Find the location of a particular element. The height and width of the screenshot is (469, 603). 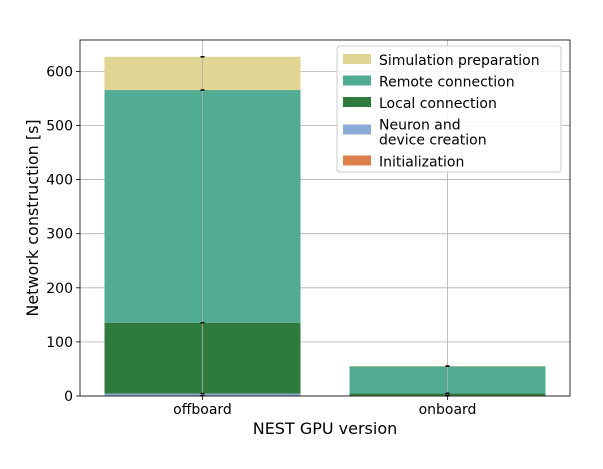

legend-item: Local connection is located at coordinates (420, 104).